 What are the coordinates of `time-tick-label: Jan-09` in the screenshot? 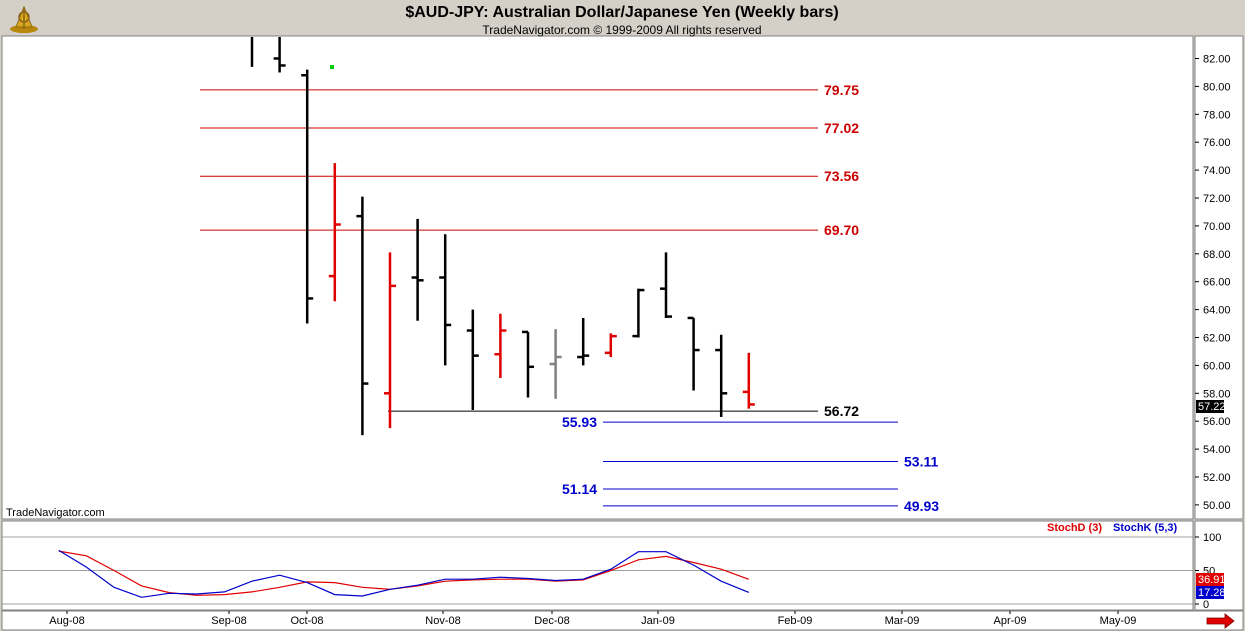 It's located at (658, 621).